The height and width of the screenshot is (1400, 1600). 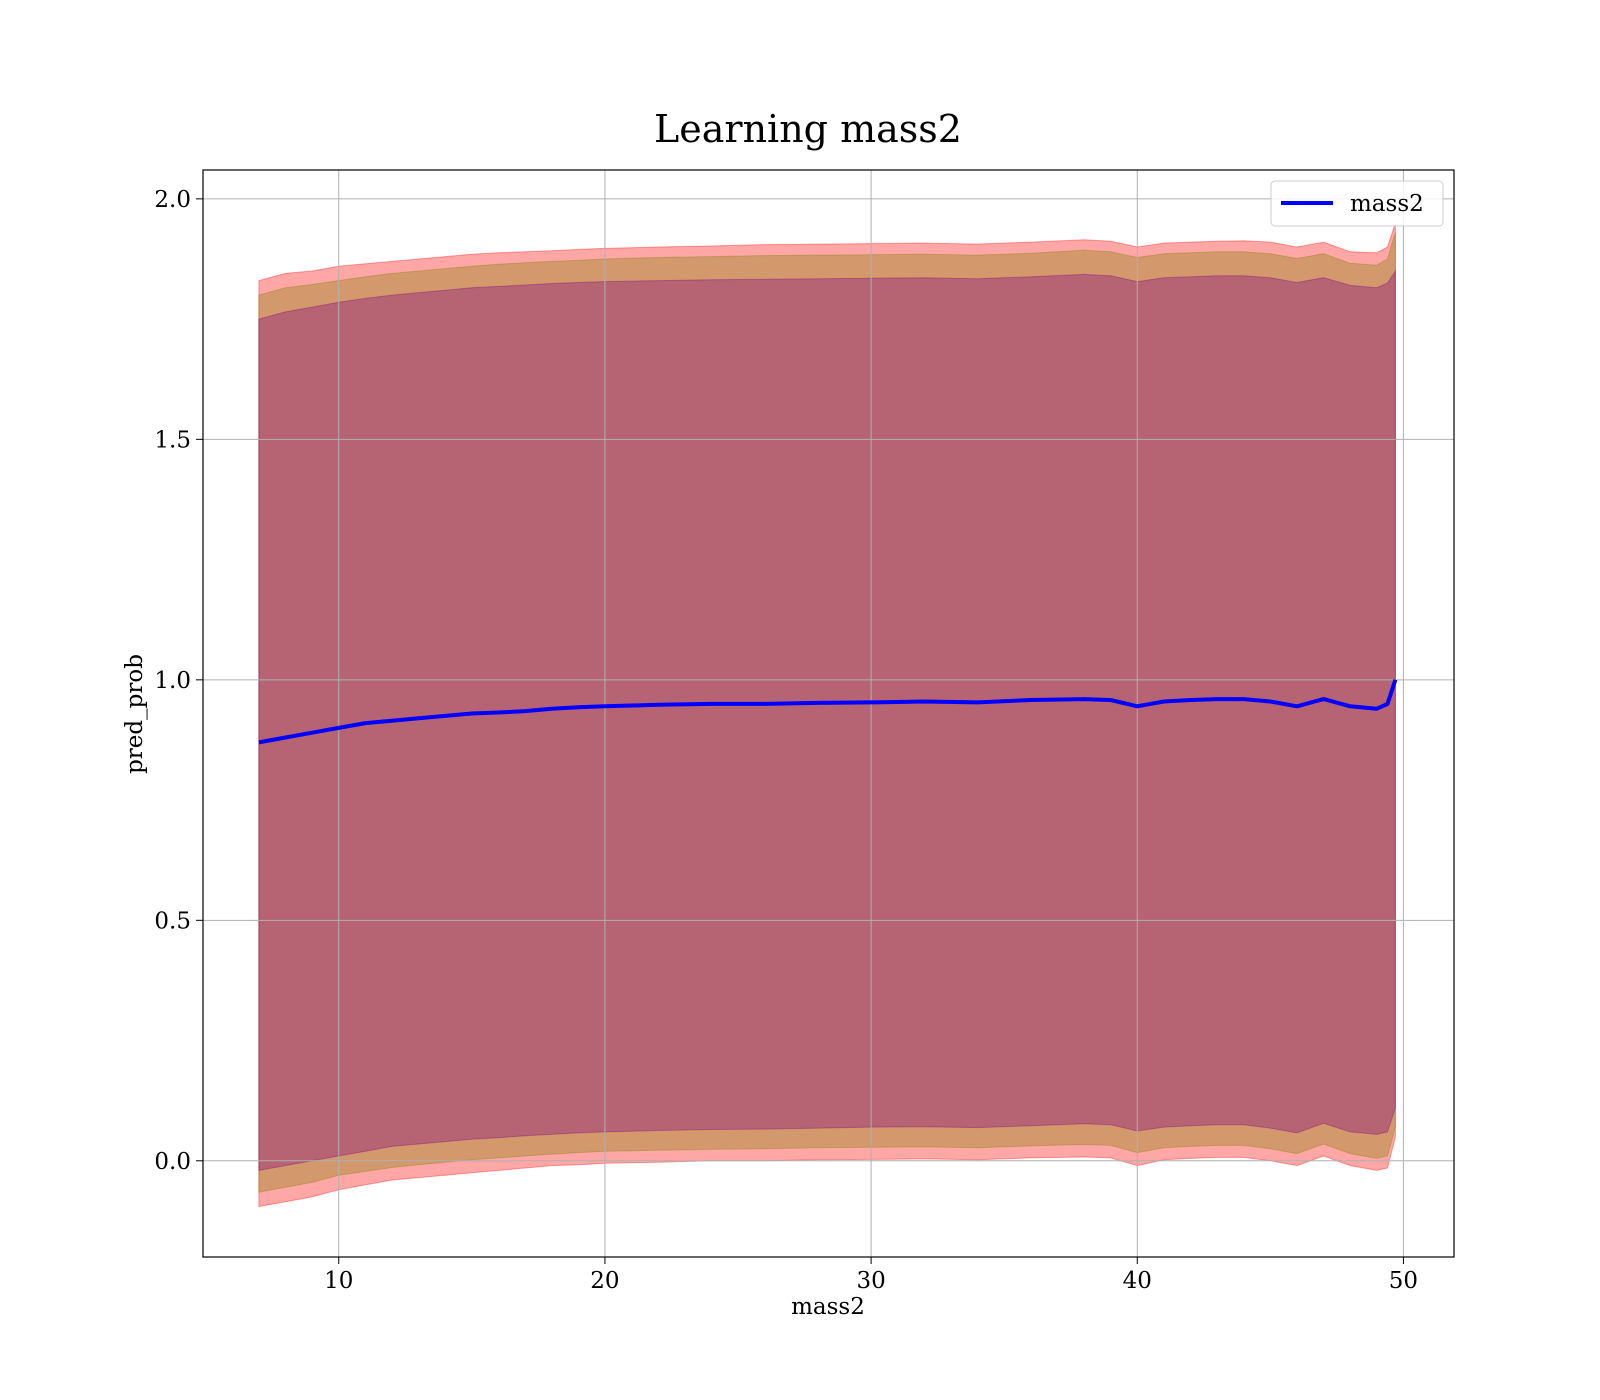 I want to click on series-line-mass2, so click(x=828, y=712).